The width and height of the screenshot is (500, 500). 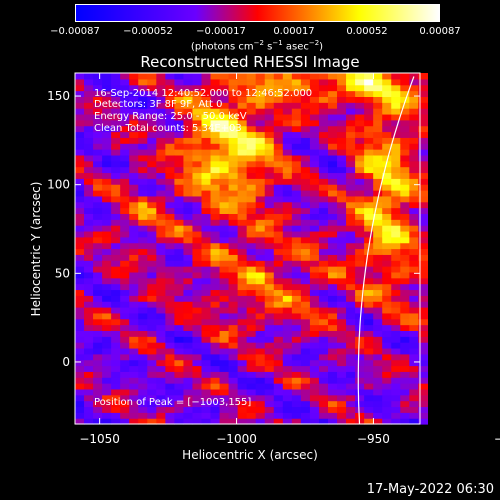 I want to click on chart-title: Reconstructed RHESSI Image, so click(x=250, y=62).